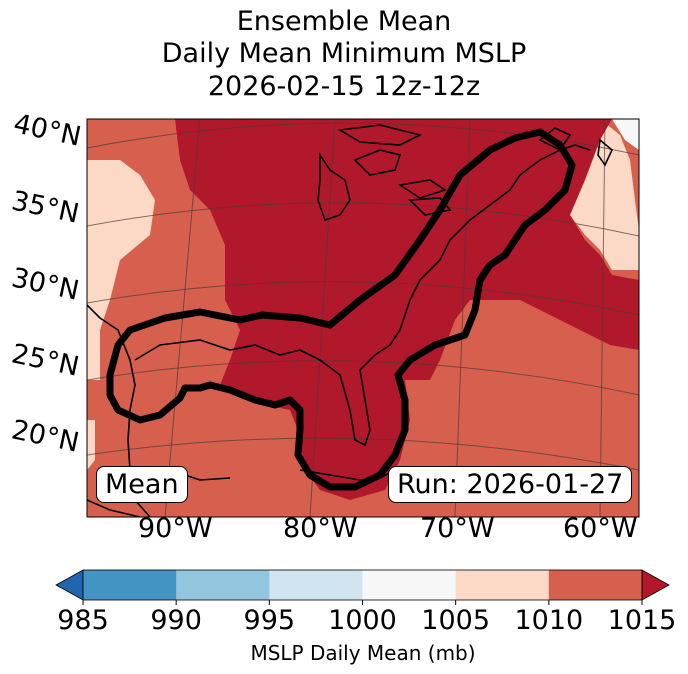 This screenshot has width=688, height=674. I want to click on title-line-3: 2026-02-15 12z-12z, so click(344, 86).